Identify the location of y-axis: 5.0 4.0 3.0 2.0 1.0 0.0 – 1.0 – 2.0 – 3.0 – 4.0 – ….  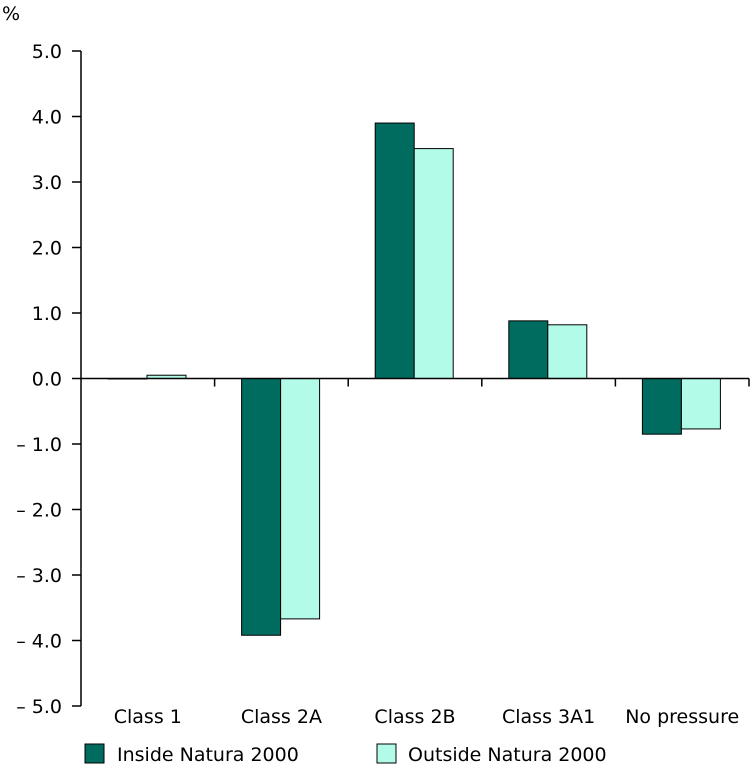
(49, 379).